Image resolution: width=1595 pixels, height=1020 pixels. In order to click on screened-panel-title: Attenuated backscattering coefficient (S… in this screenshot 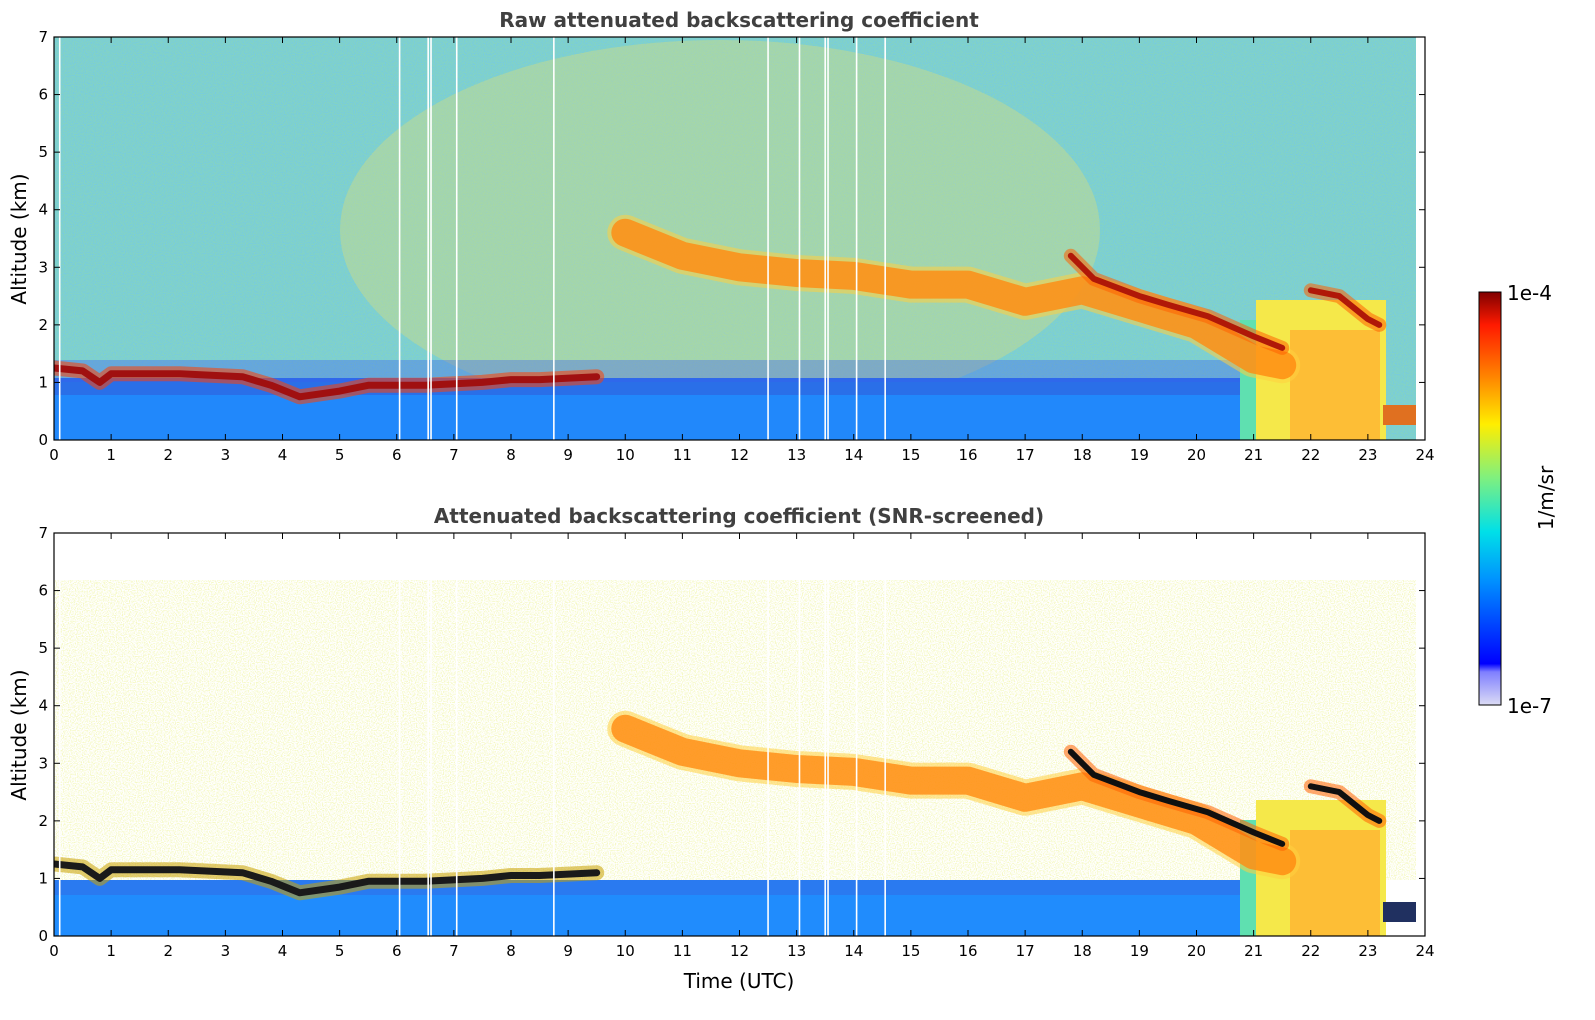, I will do `click(739, 516)`.